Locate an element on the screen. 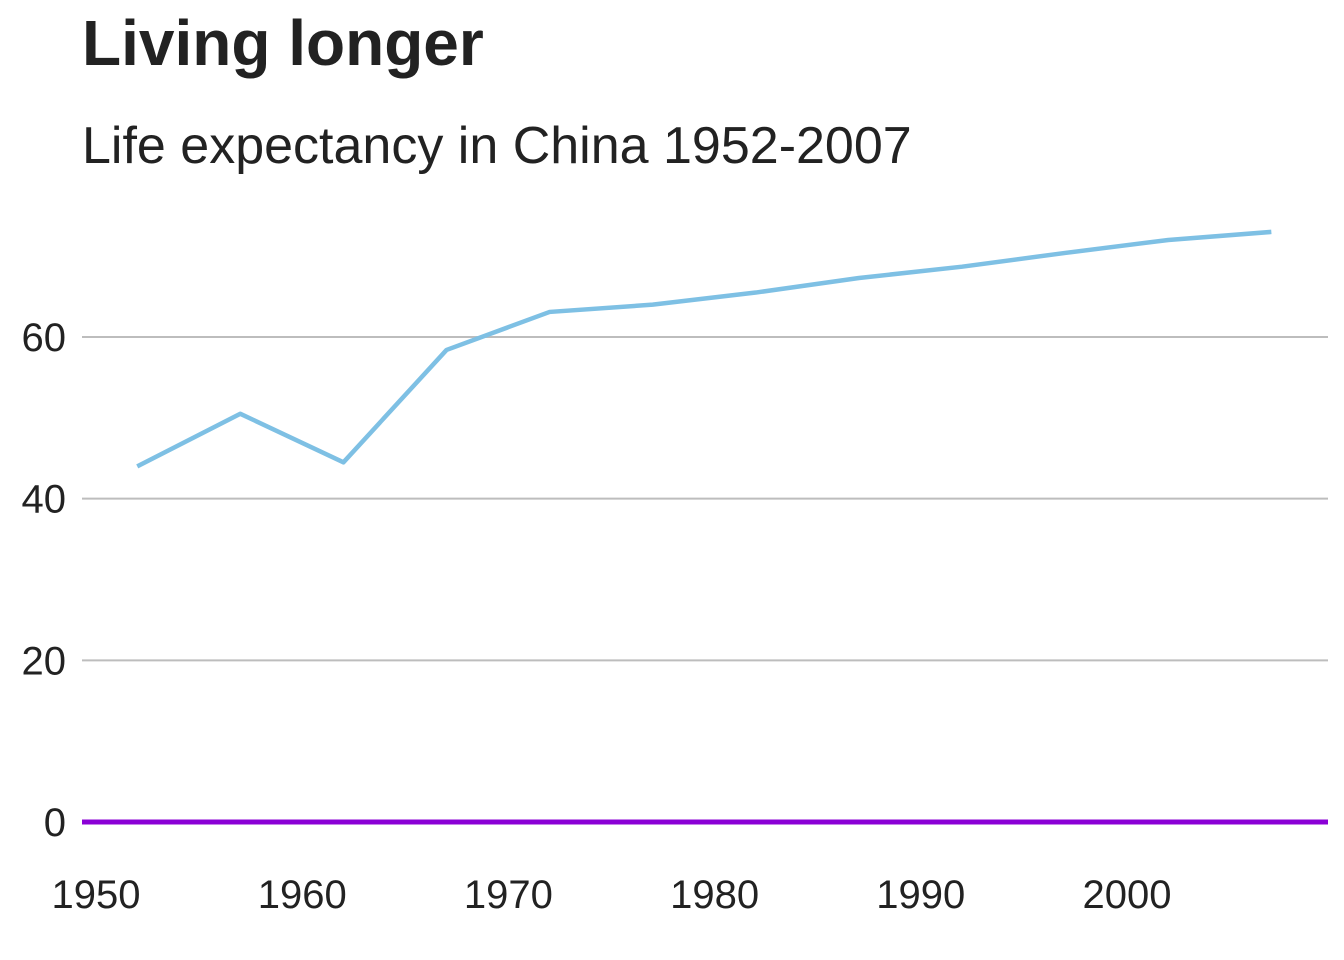 The width and height of the screenshot is (1344, 960). chart-title: Living longer is located at coordinates (283, 43).